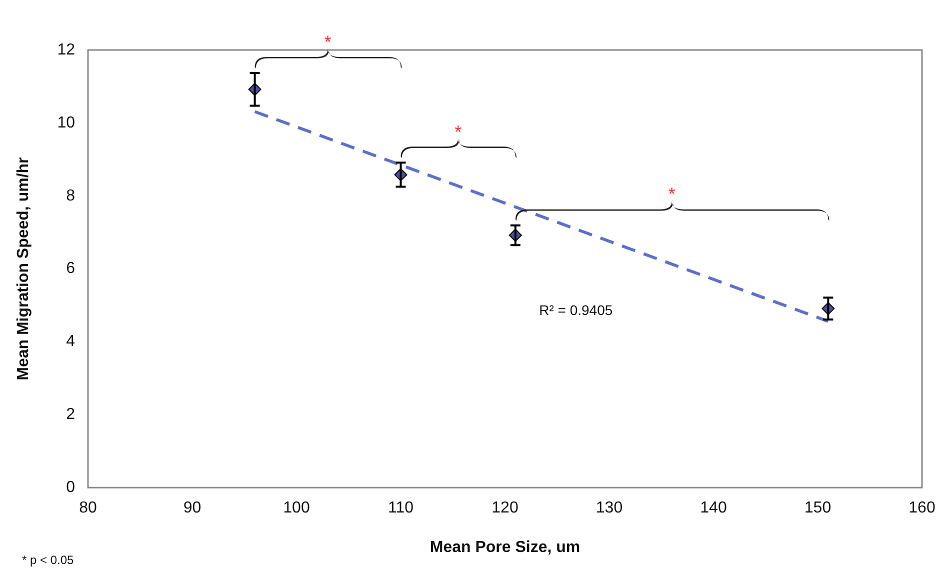  What do you see at coordinates (713, 508) in the screenshot?
I see `x-tick-label: 140` at bounding box center [713, 508].